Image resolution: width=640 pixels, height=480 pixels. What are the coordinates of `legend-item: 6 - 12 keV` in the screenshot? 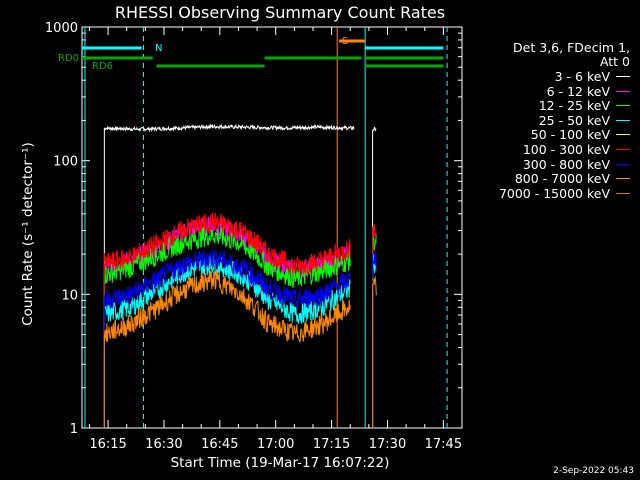 It's located at (554, 91).